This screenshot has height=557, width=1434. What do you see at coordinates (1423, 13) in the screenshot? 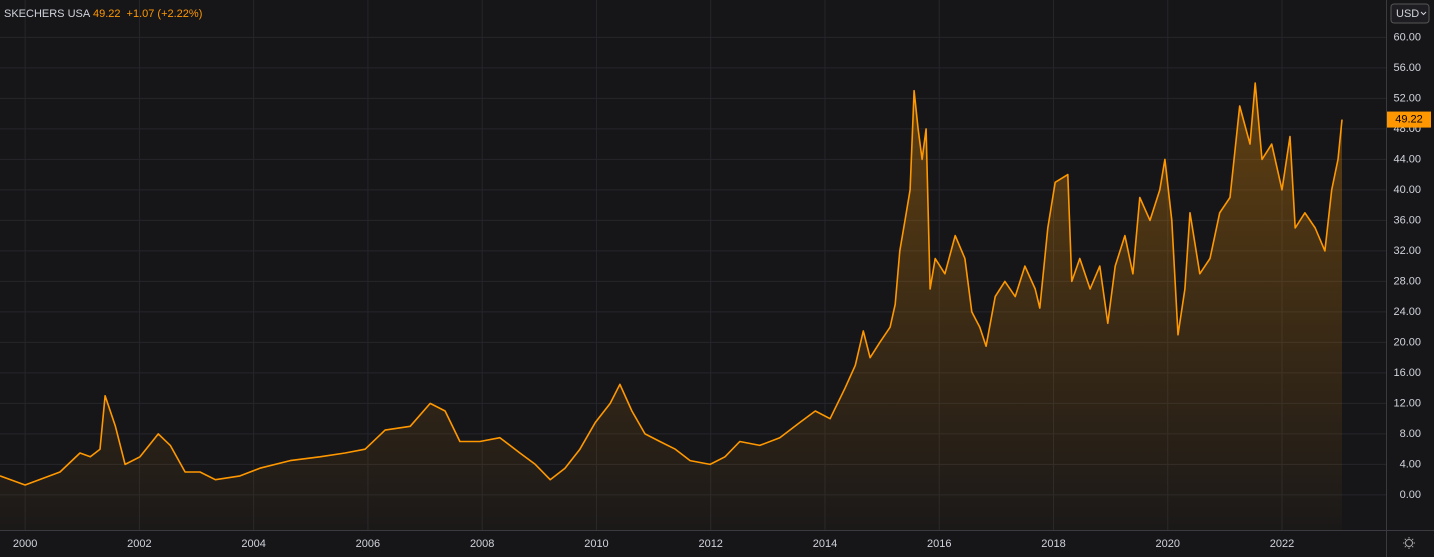
I see `dropdown-arrow` at bounding box center [1423, 13].